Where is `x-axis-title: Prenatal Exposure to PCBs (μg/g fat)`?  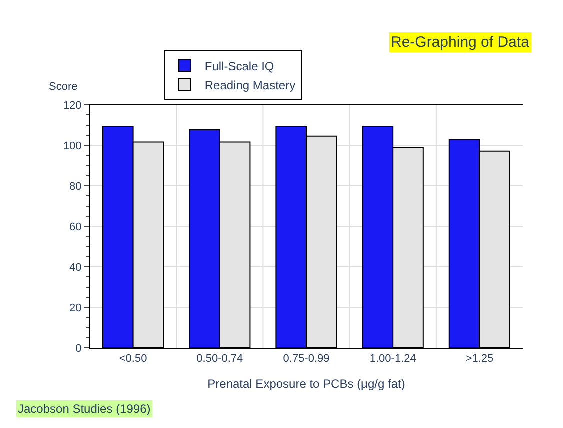 x-axis-title: Prenatal Exposure to PCBs (μg/g fat) is located at coordinates (307, 384).